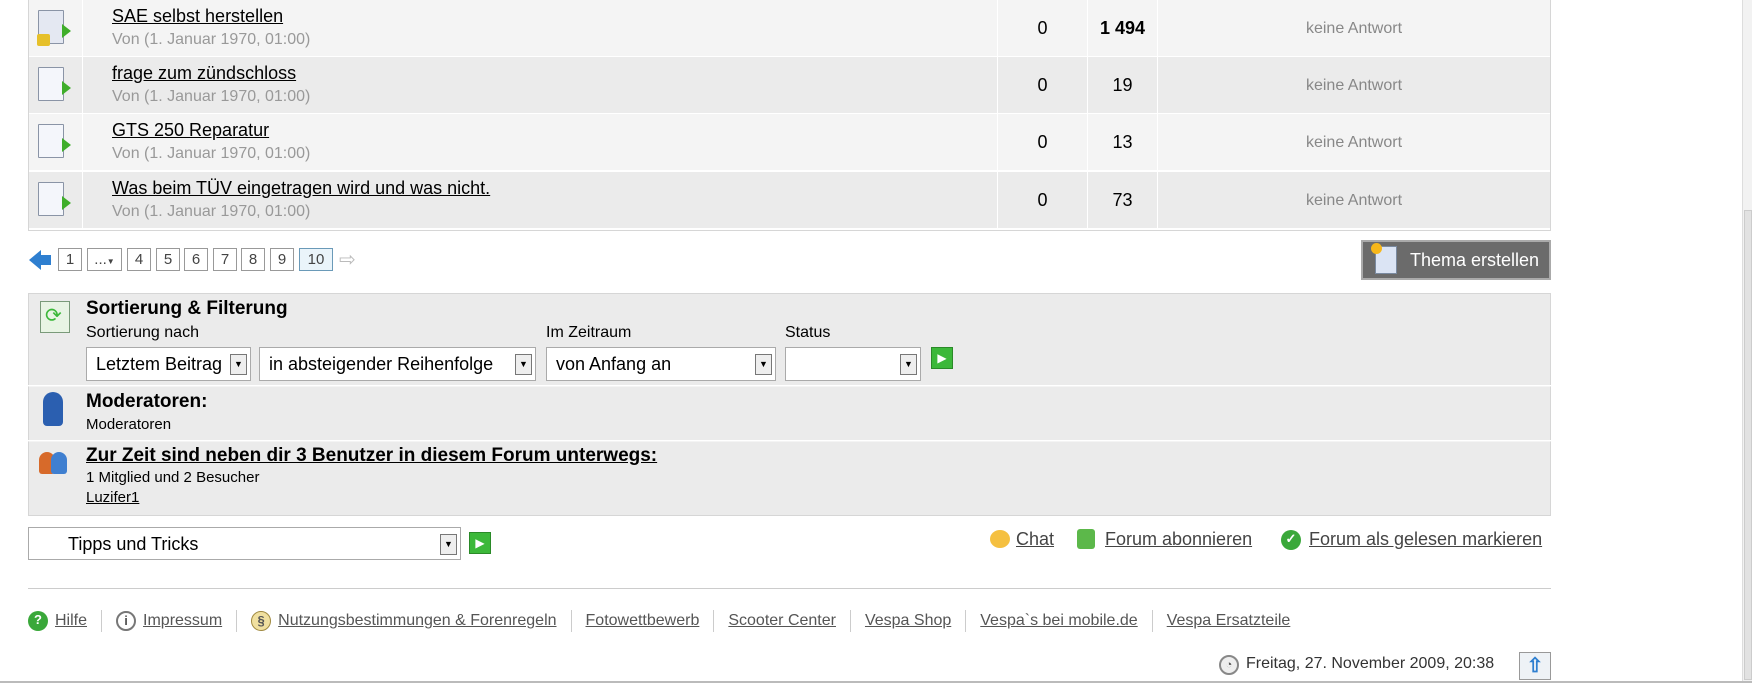 The image size is (1752, 691). Describe the element at coordinates (1000, 539) in the screenshot. I see `chat-icon` at that location.